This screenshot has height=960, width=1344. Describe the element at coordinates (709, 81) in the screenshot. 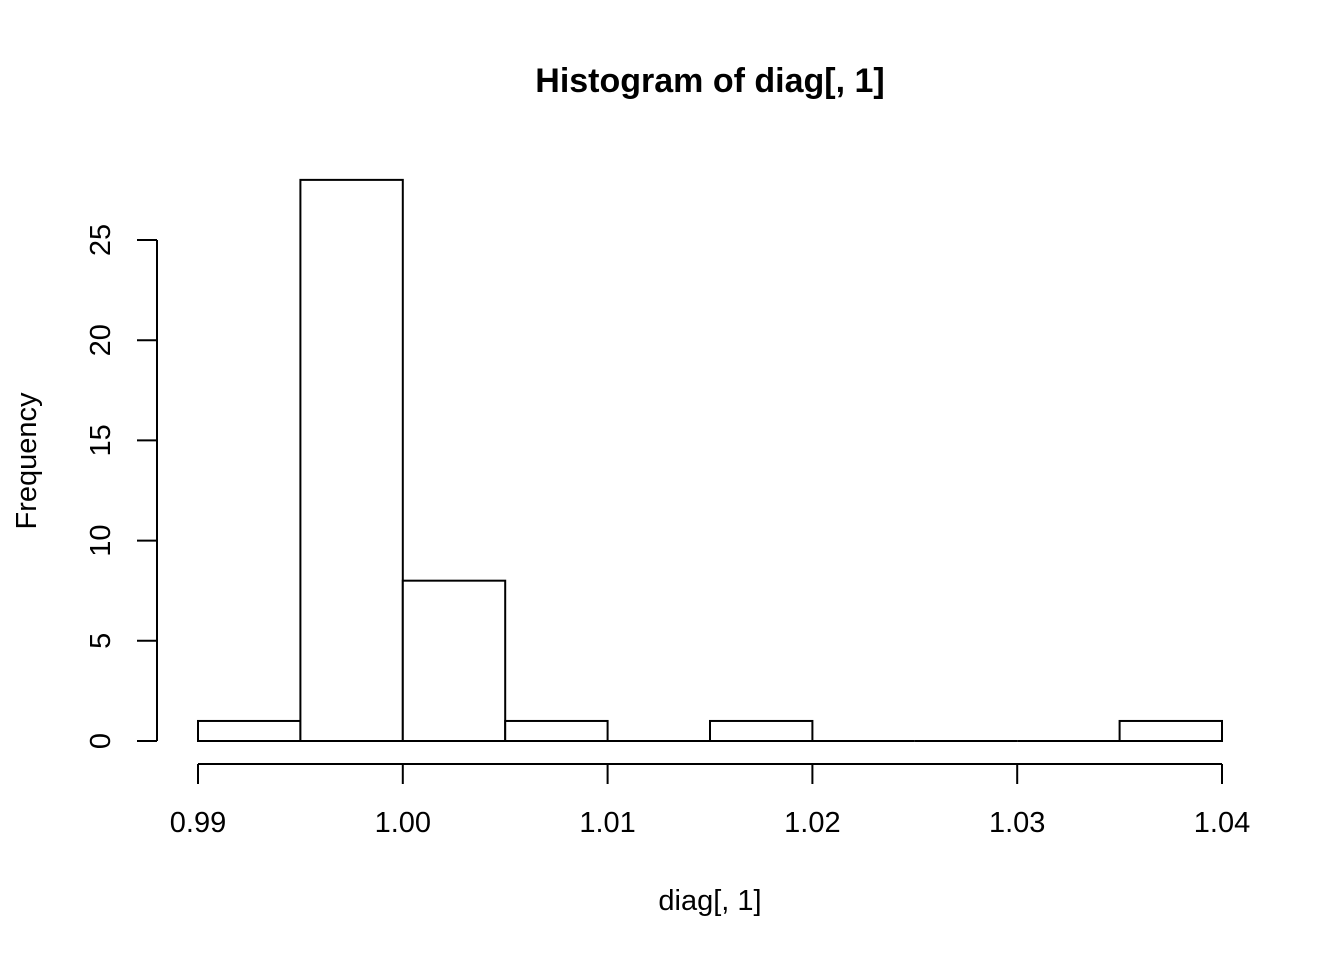

I see `chart-title: Histogram of diag[, 1]` at that location.